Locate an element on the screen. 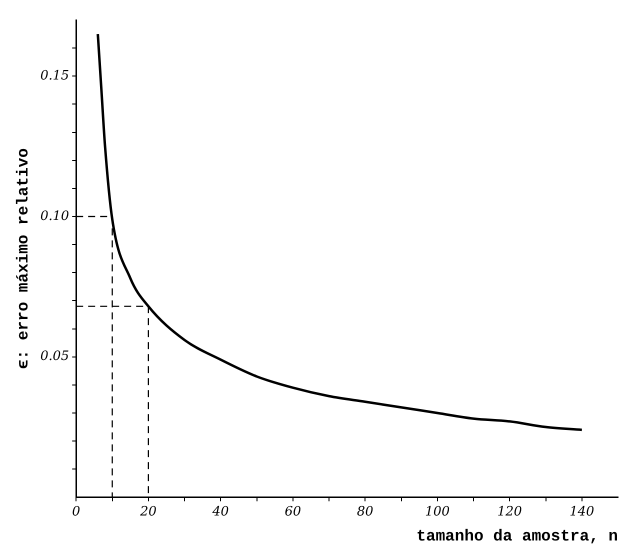 The image size is (628, 560). x-tick-label: 140 is located at coordinates (581, 512).